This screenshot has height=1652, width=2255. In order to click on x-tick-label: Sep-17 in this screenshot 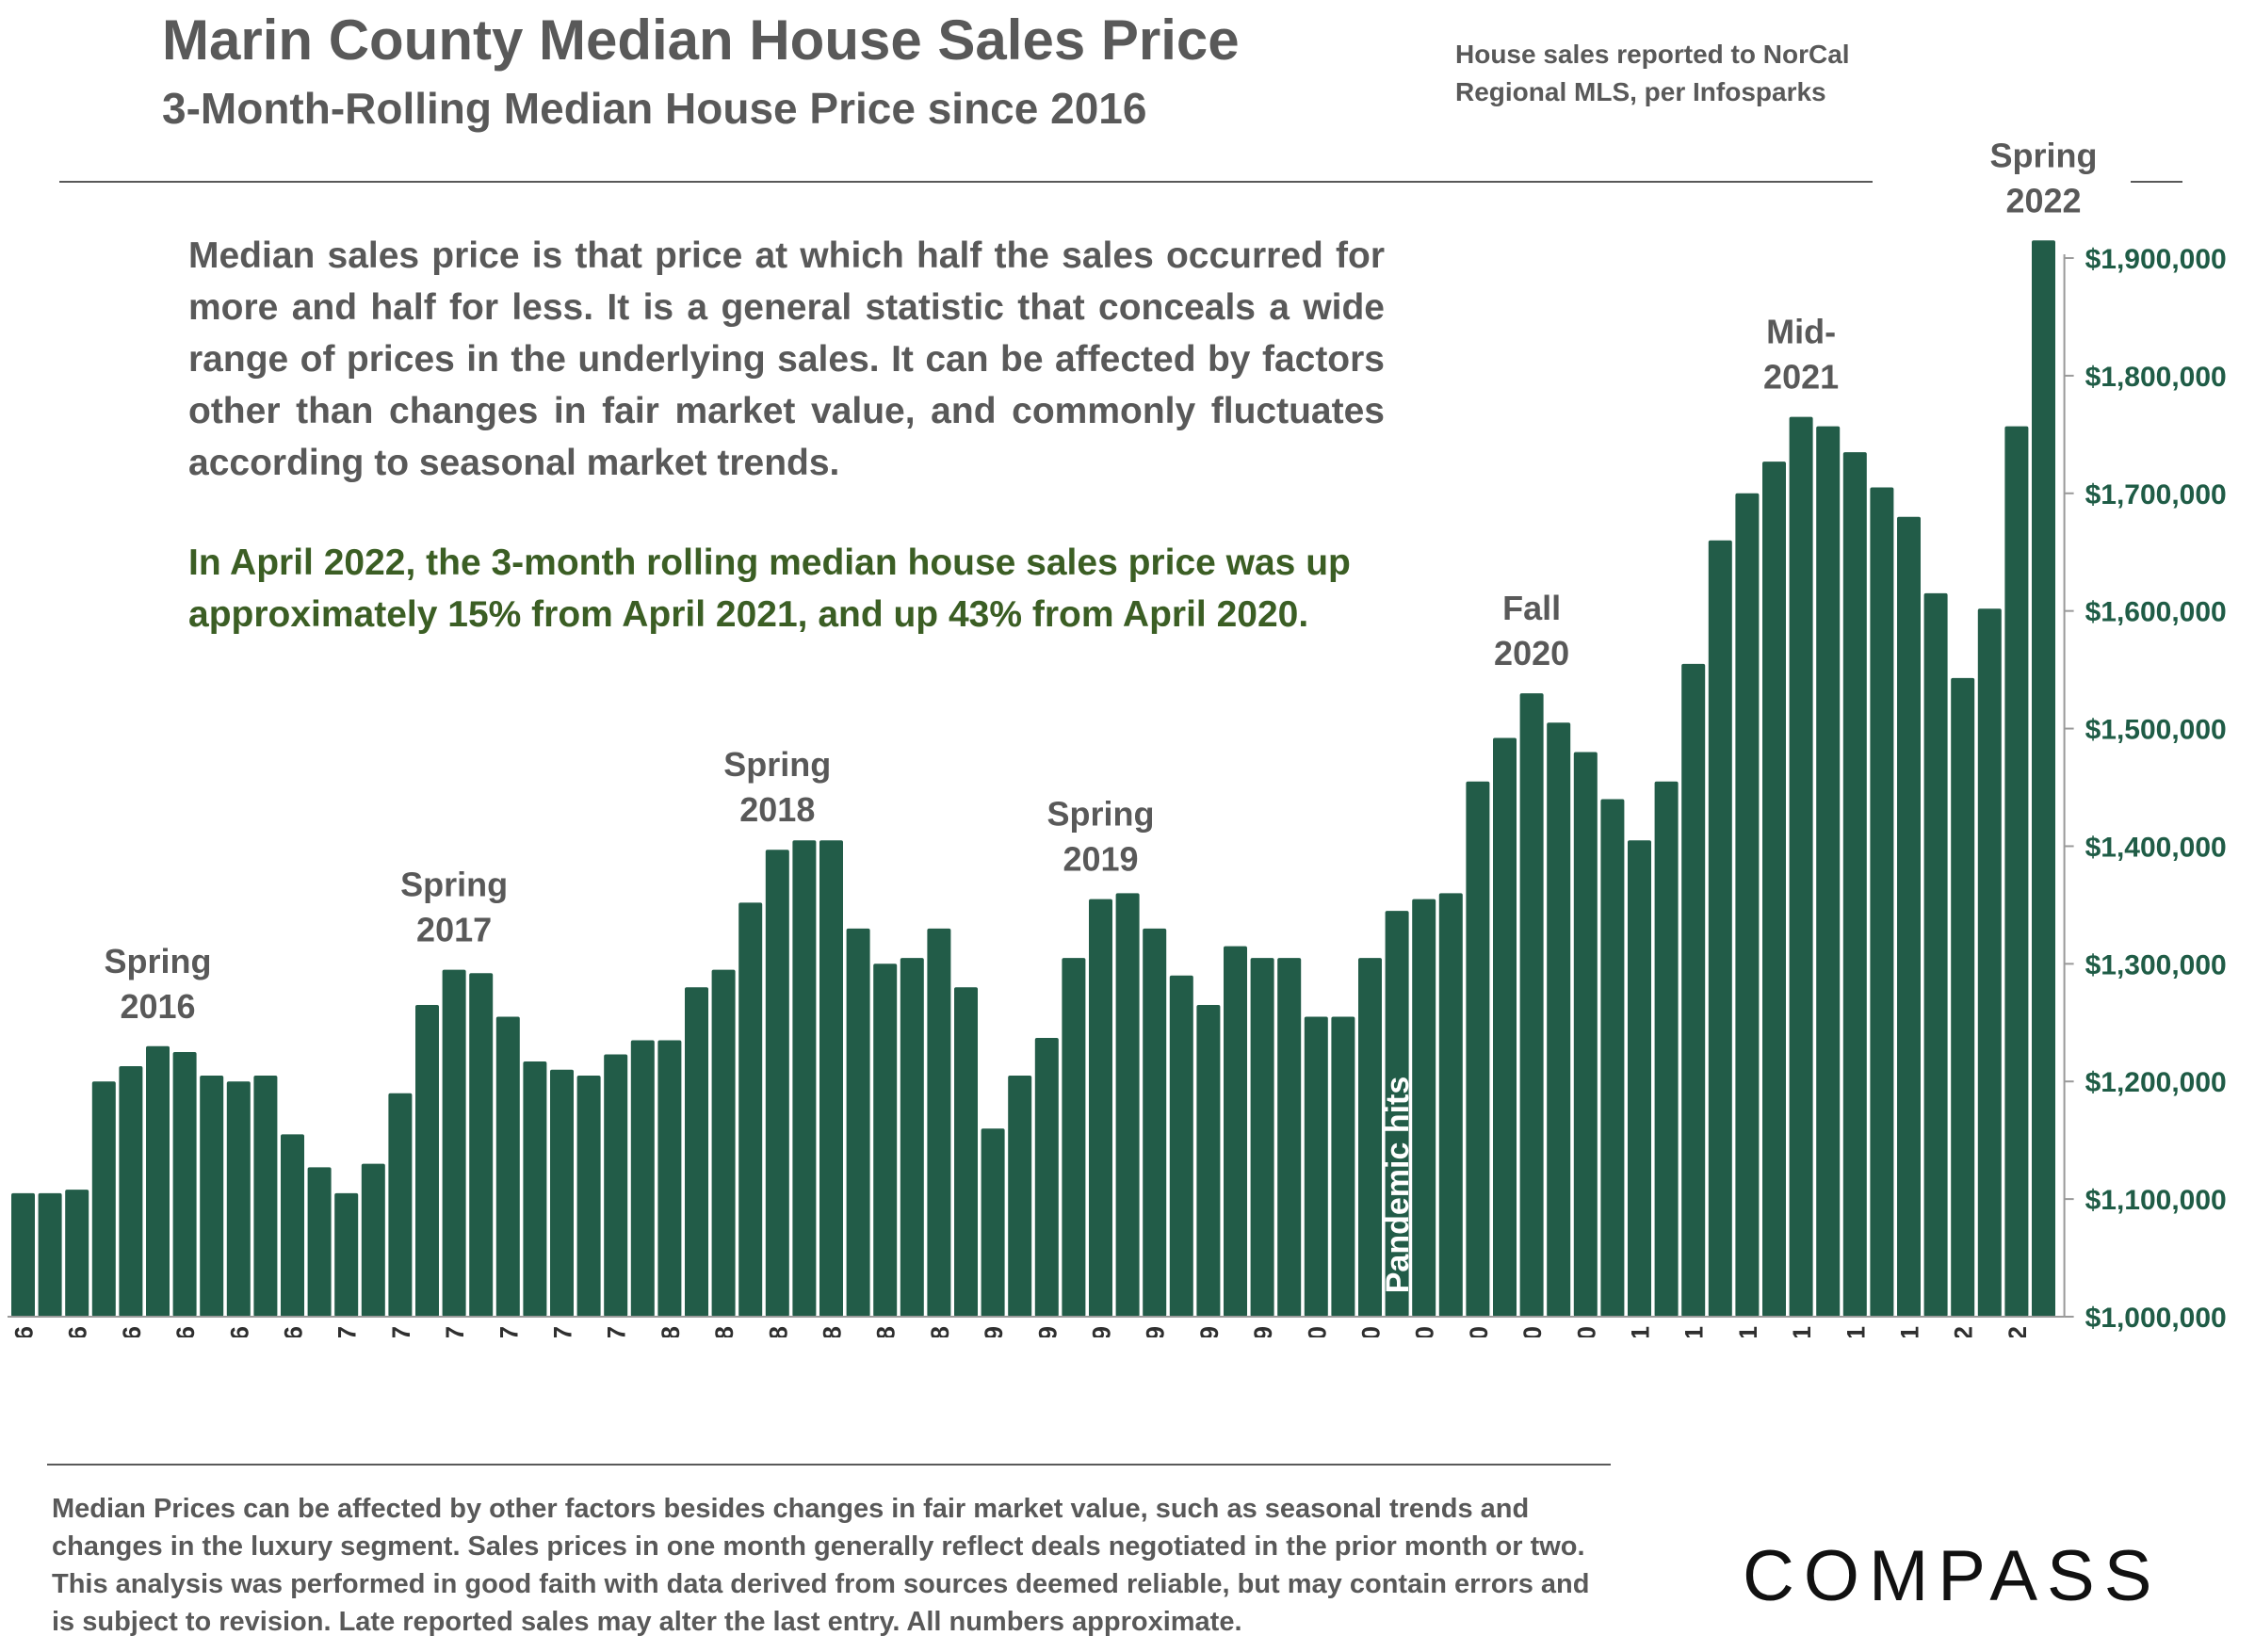, I will do `click(563, 1332)`.